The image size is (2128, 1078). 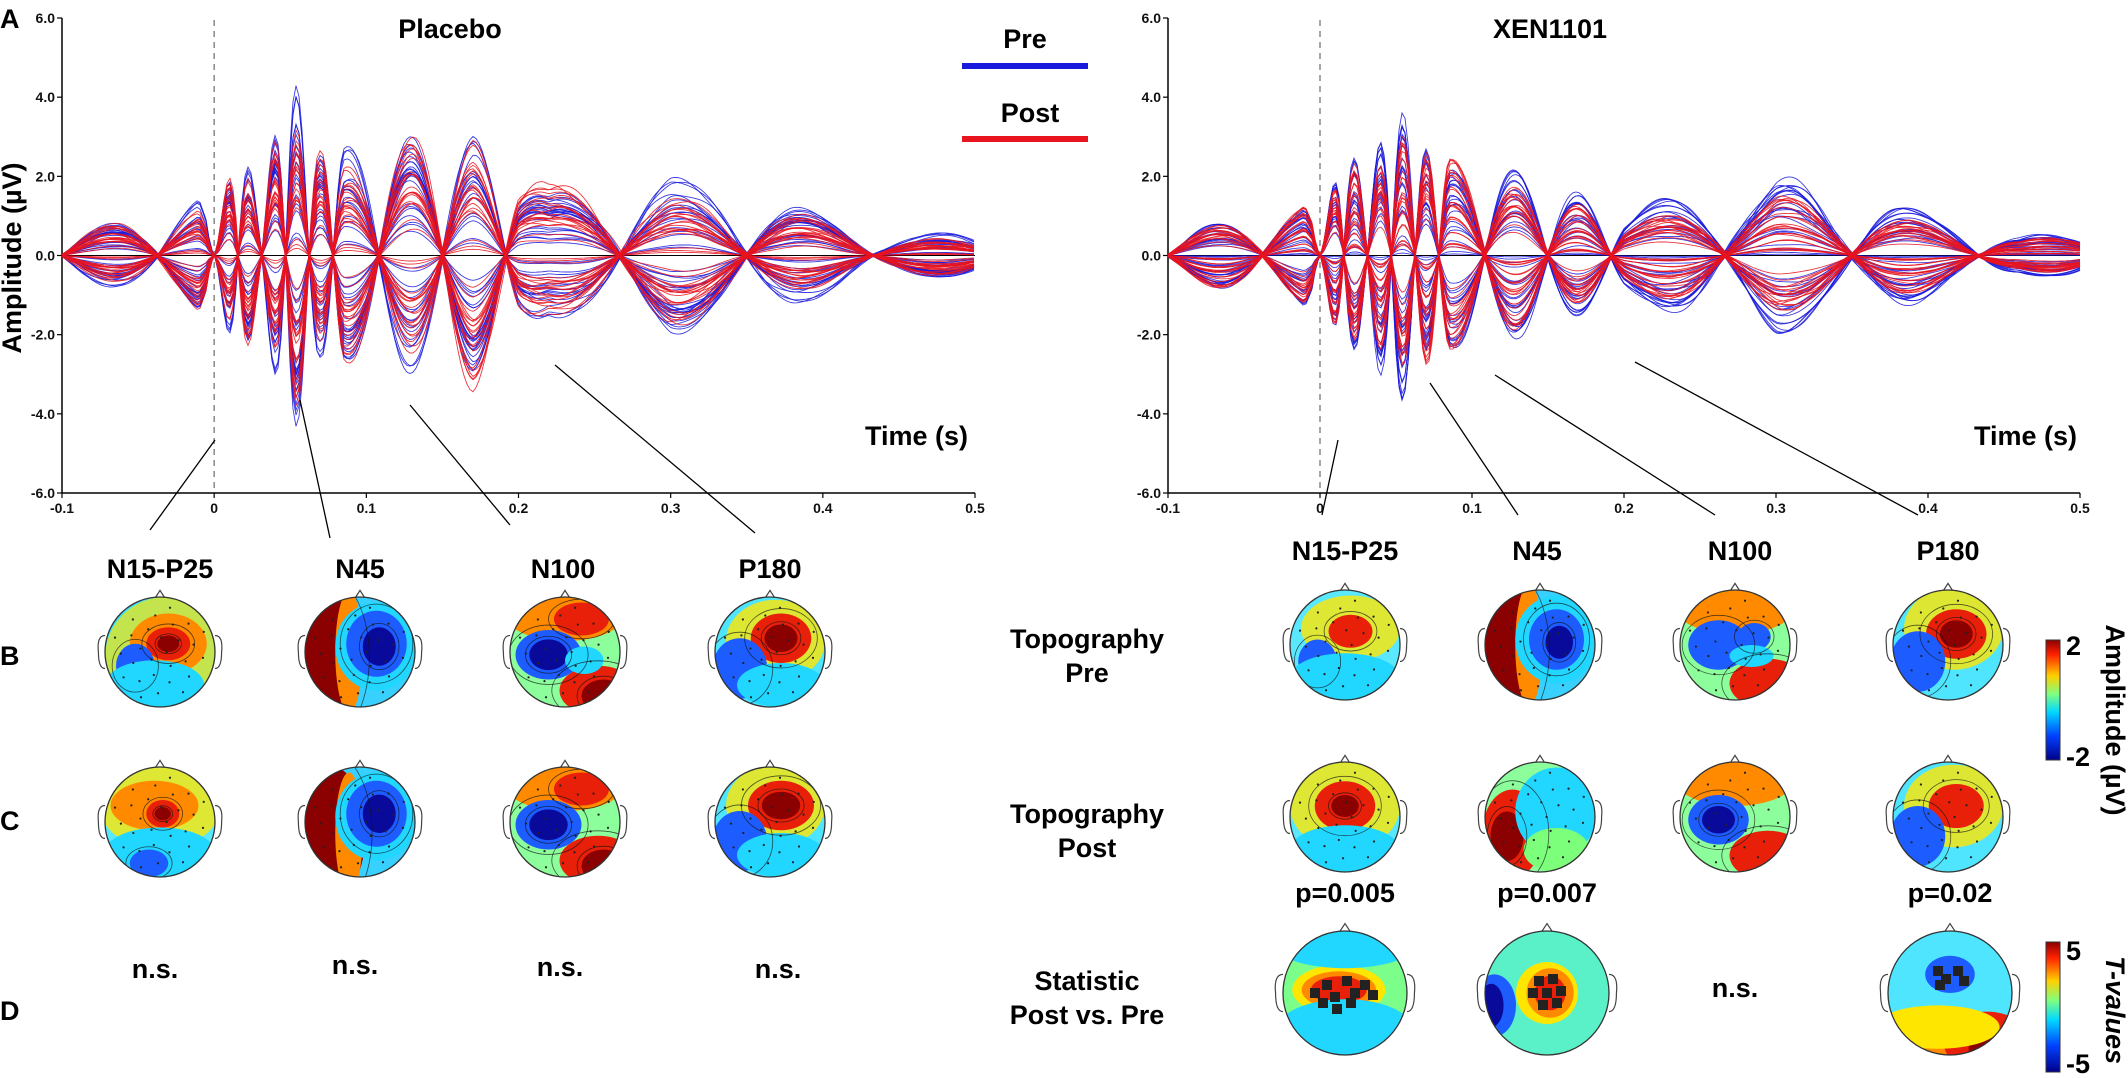 I want to click on legend-post-label: Post, so click(x=1030, y=113).